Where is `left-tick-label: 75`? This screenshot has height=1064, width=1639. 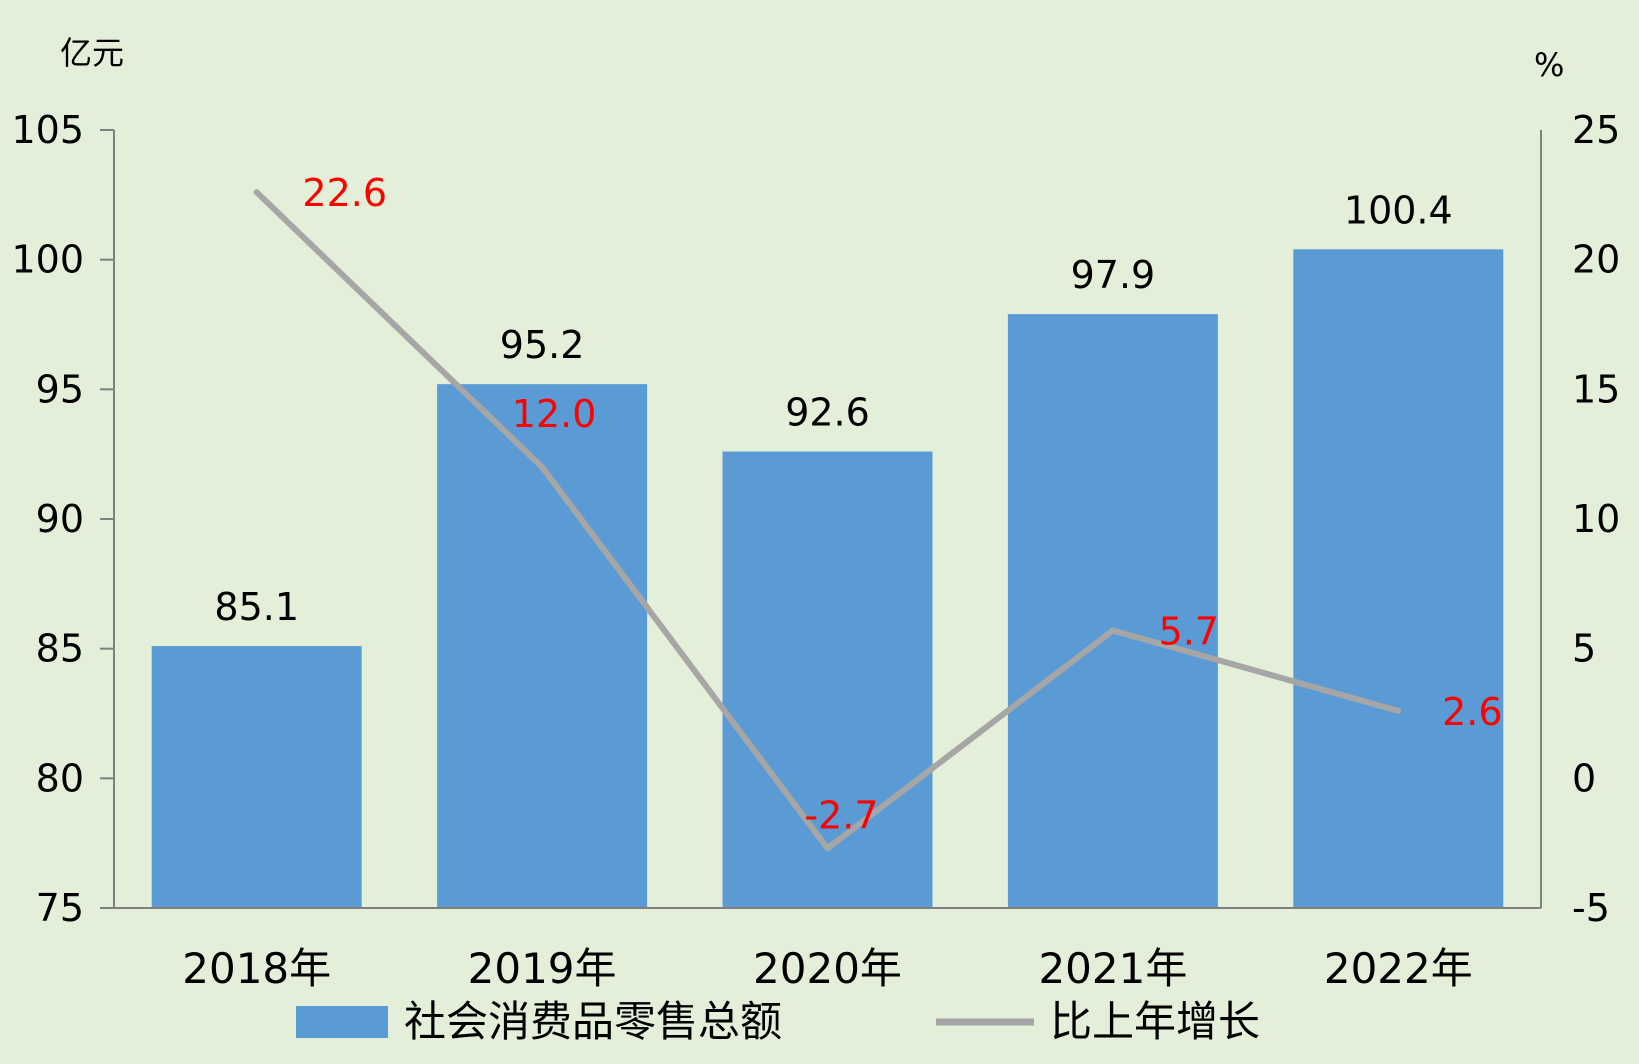 left-tick-label: 75 is located at coordinates (60, 908).